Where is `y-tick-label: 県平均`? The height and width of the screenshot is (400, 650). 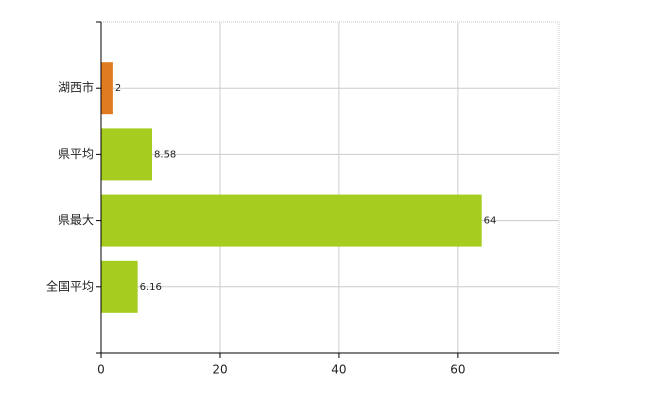
y-tick-label: 県平均 is located at coordinates (76, 154).